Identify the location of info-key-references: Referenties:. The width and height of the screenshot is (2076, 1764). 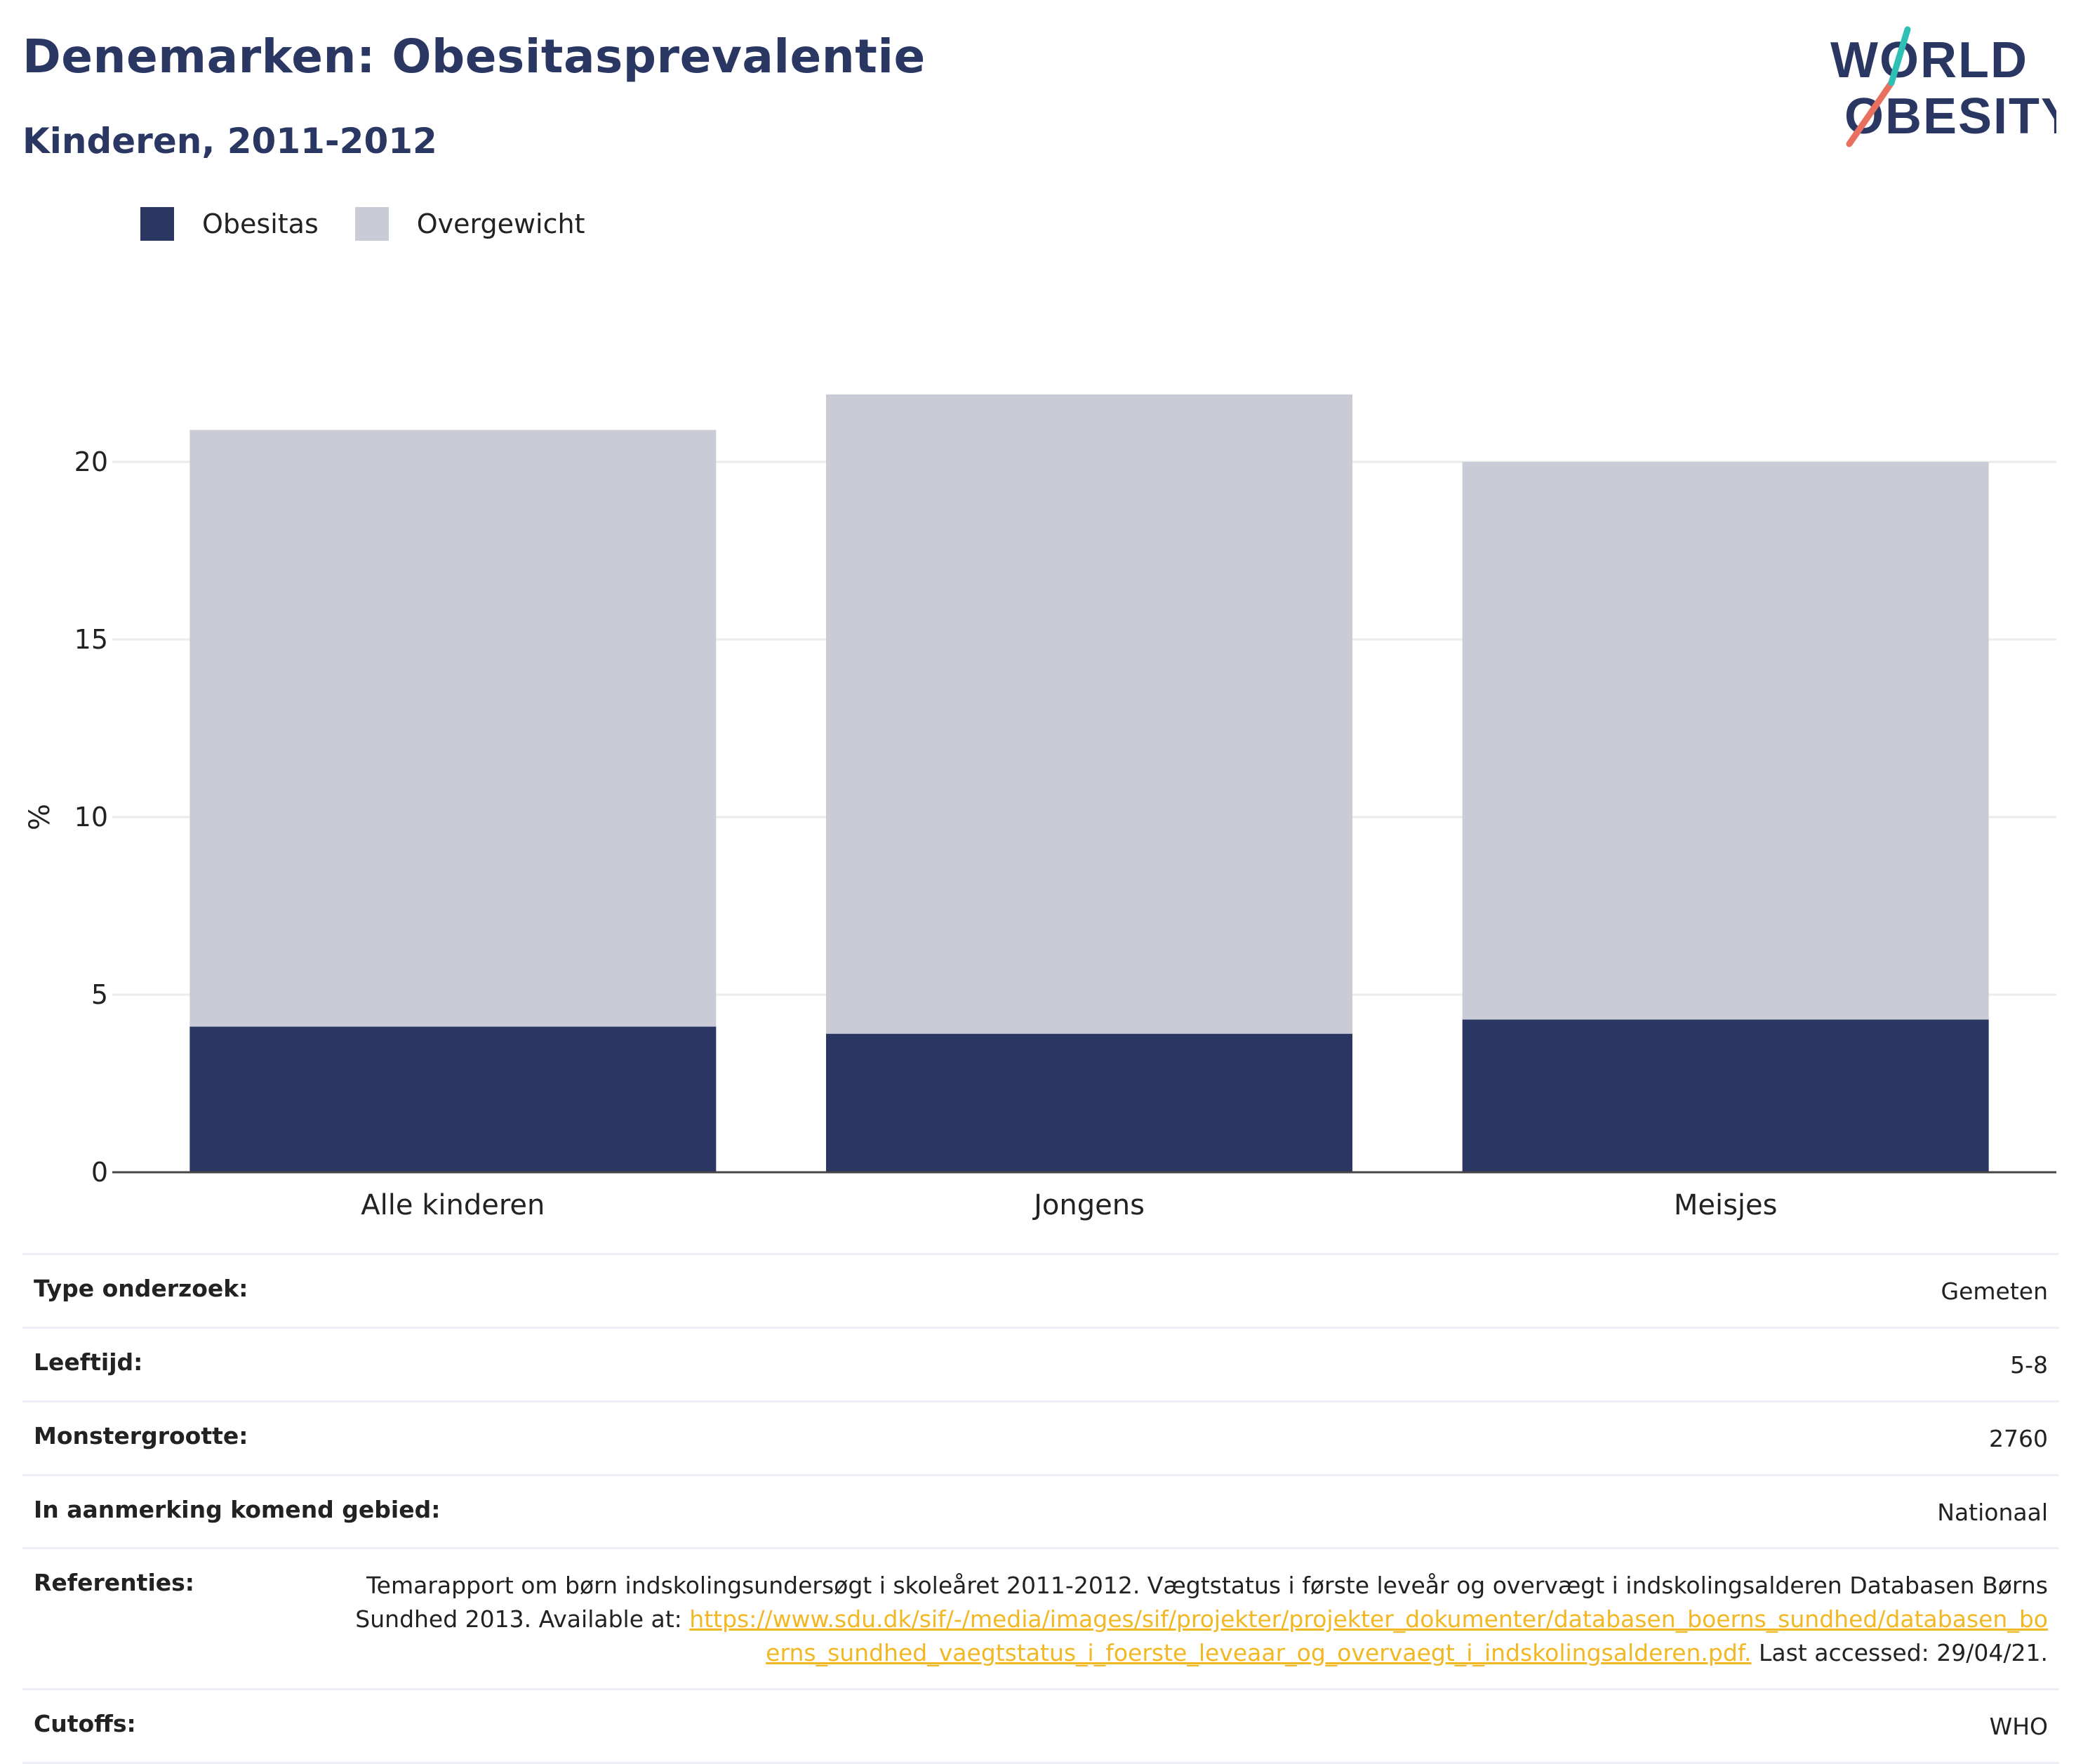
(114, 1583).